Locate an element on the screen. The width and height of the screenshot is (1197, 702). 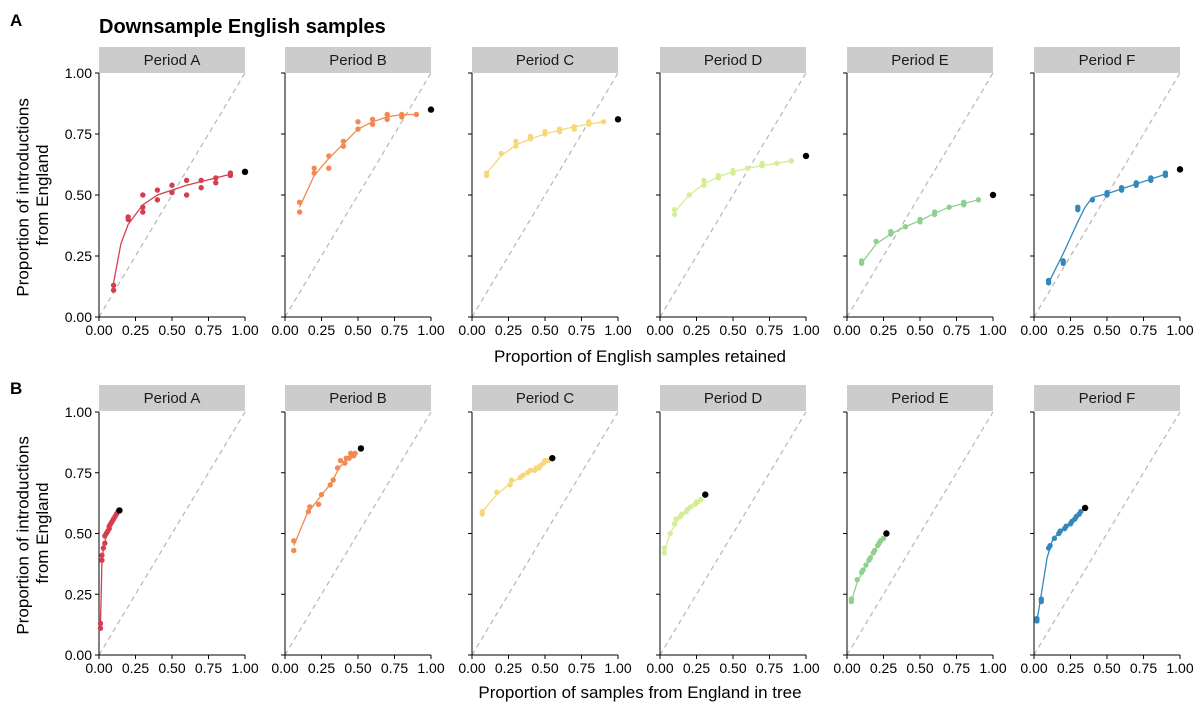
row-a-panel-4-strip-label: Period D is located at coordinates (733, 60).